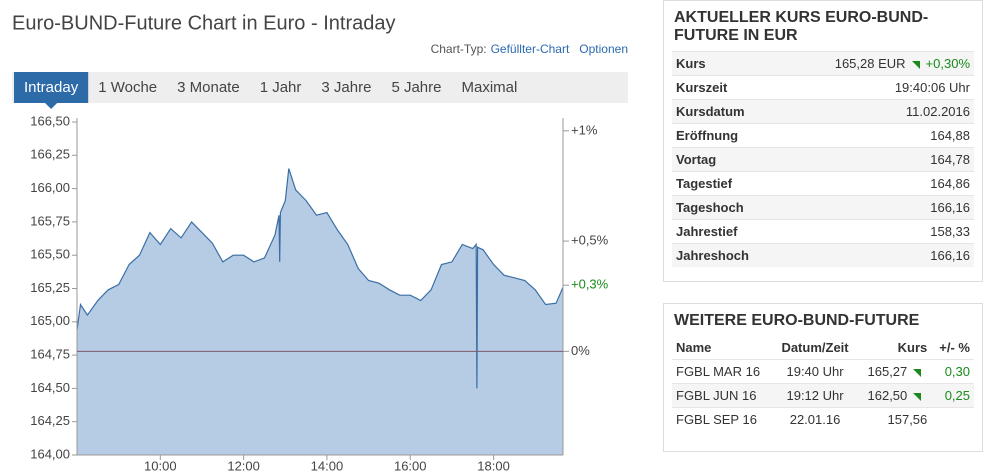 This screenshot has width=997, height=476. Describe the element at coordinates (580, 350) in the screenshot. I see `y2-tick-label: 0%` at that location.